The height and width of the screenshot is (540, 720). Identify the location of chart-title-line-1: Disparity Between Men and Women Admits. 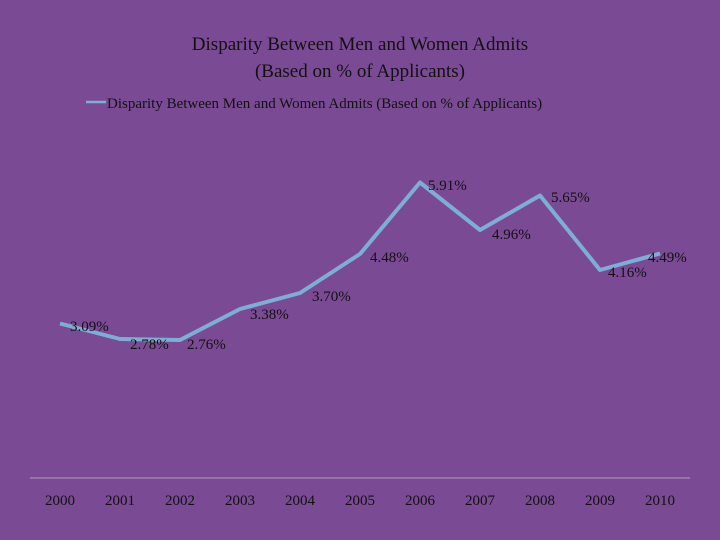
(360, 44).